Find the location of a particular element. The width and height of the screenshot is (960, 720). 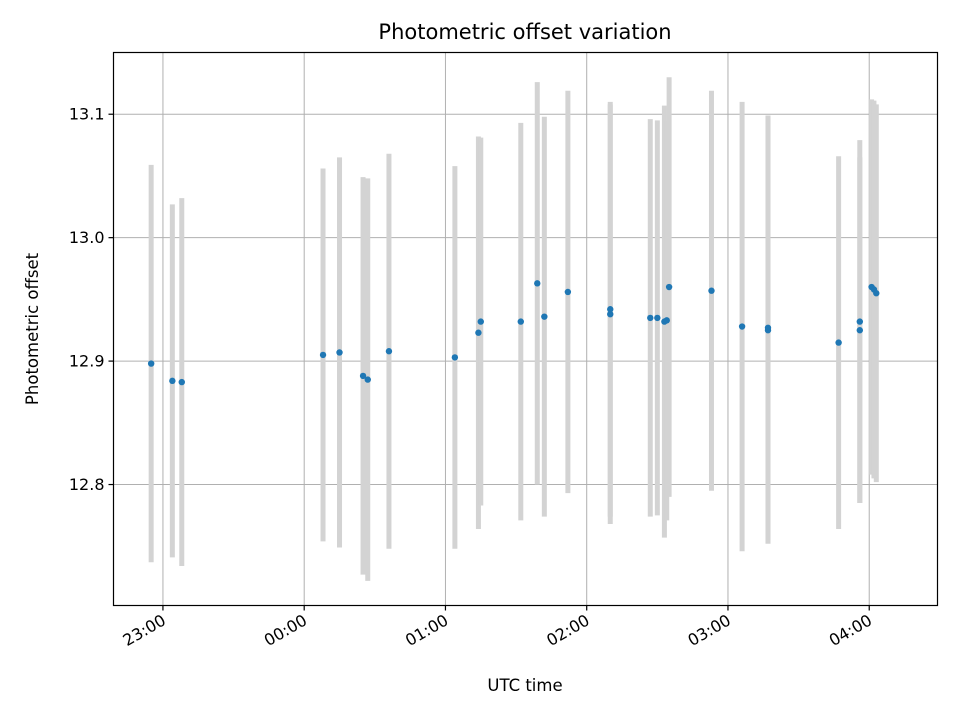

data-points is located at coordinates (513, 333).